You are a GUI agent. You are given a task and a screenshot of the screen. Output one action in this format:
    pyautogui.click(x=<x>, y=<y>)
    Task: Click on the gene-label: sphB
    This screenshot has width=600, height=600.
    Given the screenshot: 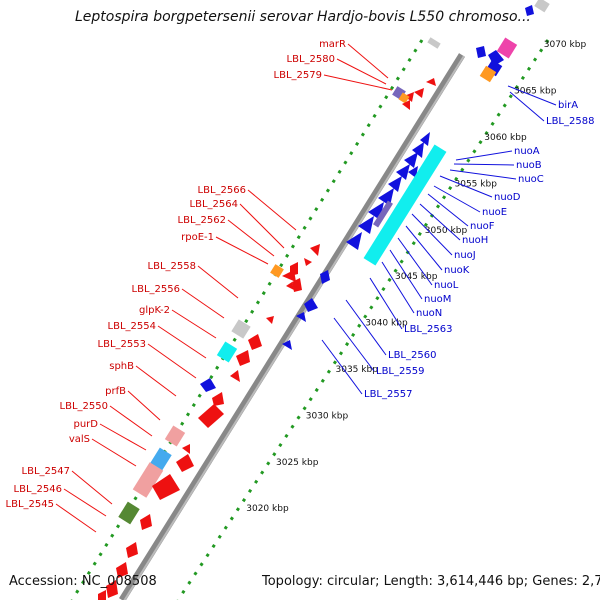 What is the action you would take?
    pyautogui.click(x=121, y=366)
    